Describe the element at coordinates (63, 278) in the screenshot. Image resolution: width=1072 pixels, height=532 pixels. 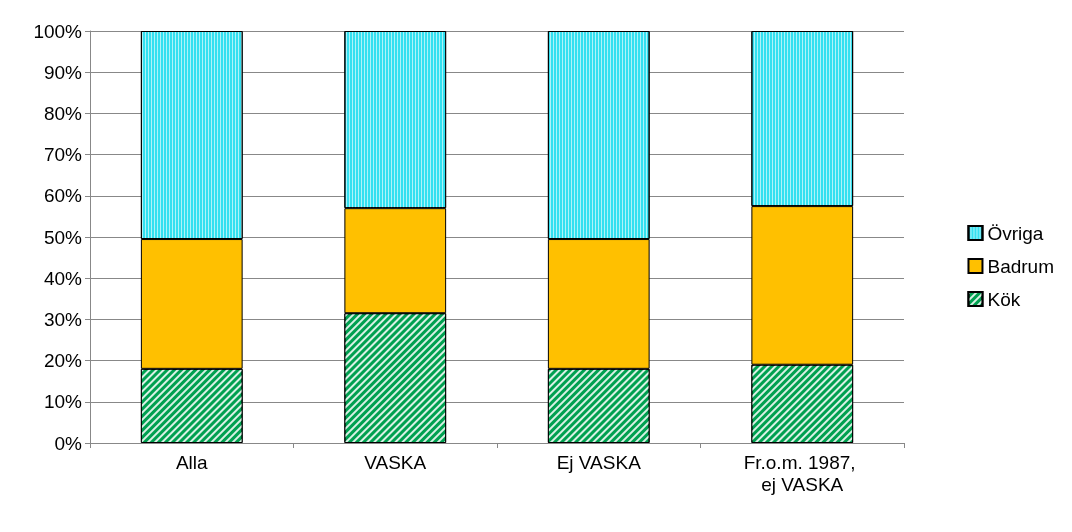
I see `y-tick-label: 40%` at that location.